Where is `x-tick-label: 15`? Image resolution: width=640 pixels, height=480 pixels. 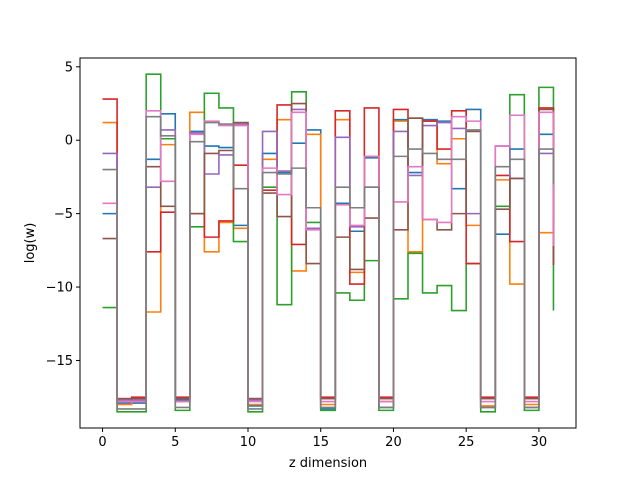
x-tick-label: 15 is located at coordinates (320, 442).